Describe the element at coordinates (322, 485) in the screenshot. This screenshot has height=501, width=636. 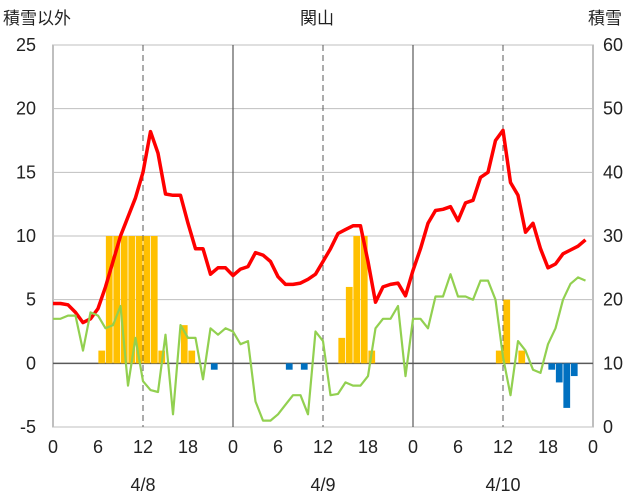
I see `date-label: 4/9` at that location.